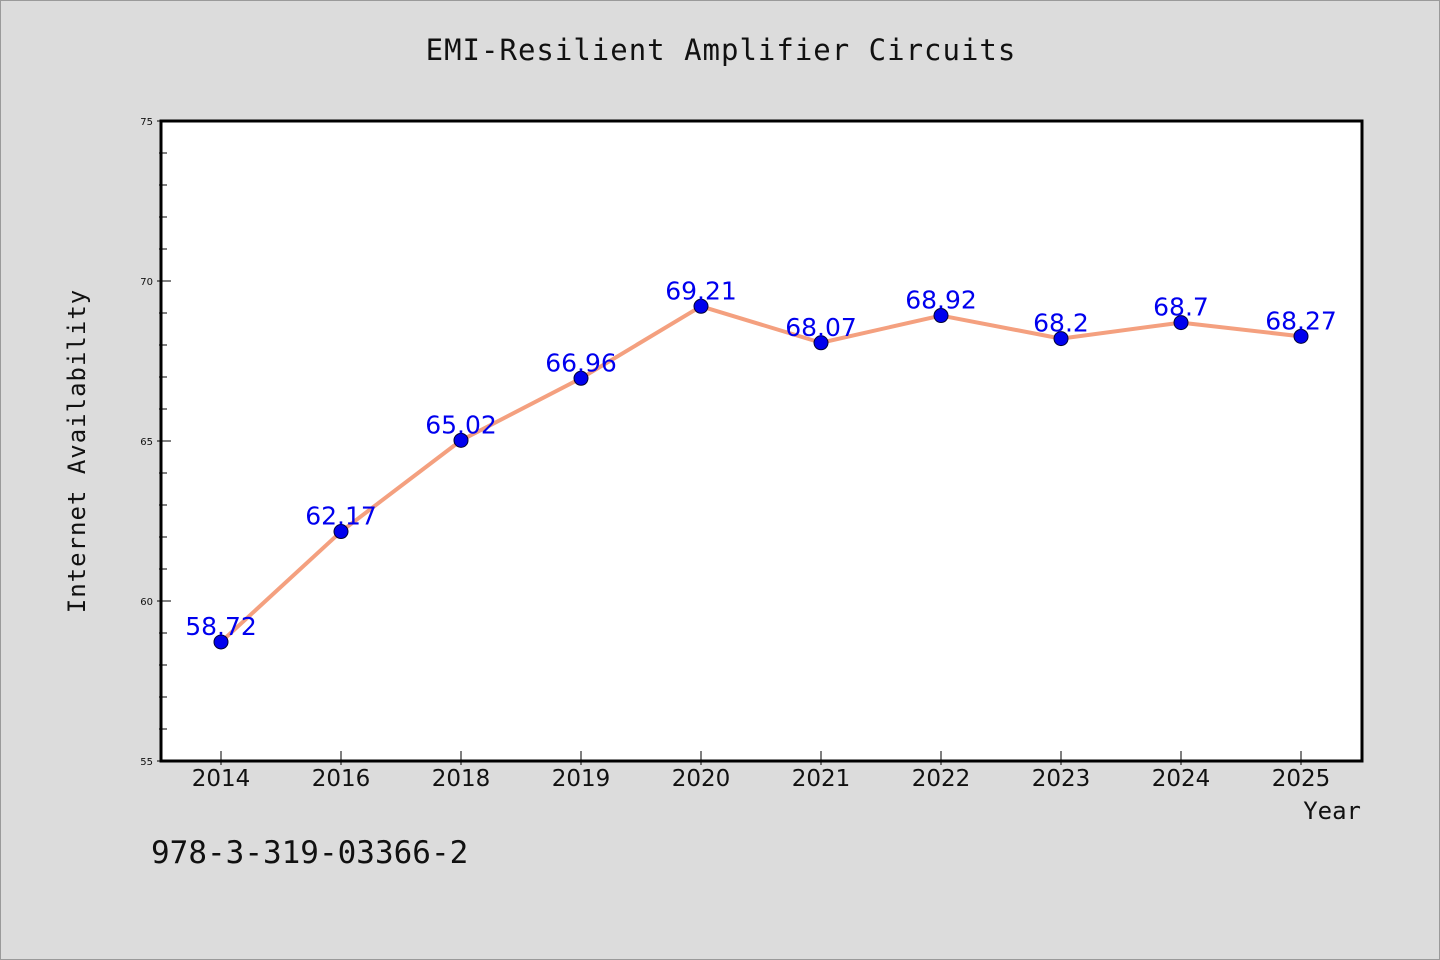 Image resolution: width=1440 pixels, height=960 pixels. I want to click on y-tick-label: 75, so click(146, 122).